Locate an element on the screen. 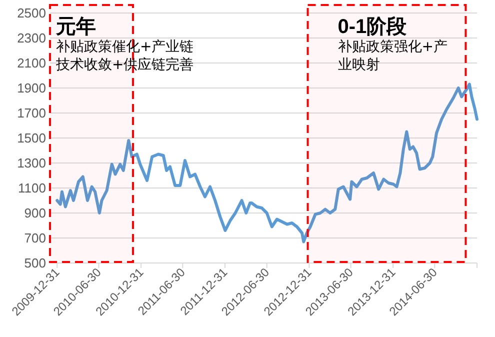 The width and height of the screenshot is (495, 337). annotation: 补贴政策强化+产业映射 is located at coordinates (393, 56).